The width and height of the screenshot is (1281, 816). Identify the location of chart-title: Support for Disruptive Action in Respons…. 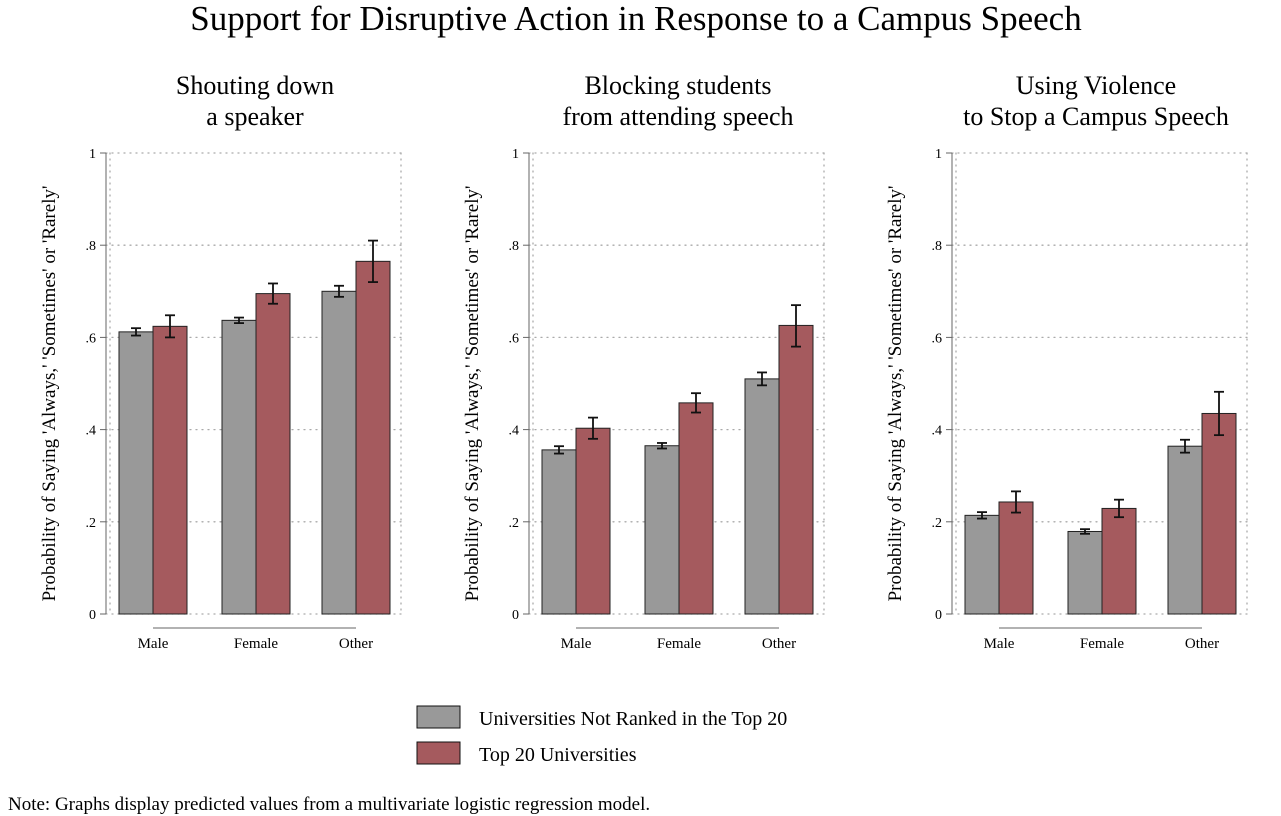
(636, 19).